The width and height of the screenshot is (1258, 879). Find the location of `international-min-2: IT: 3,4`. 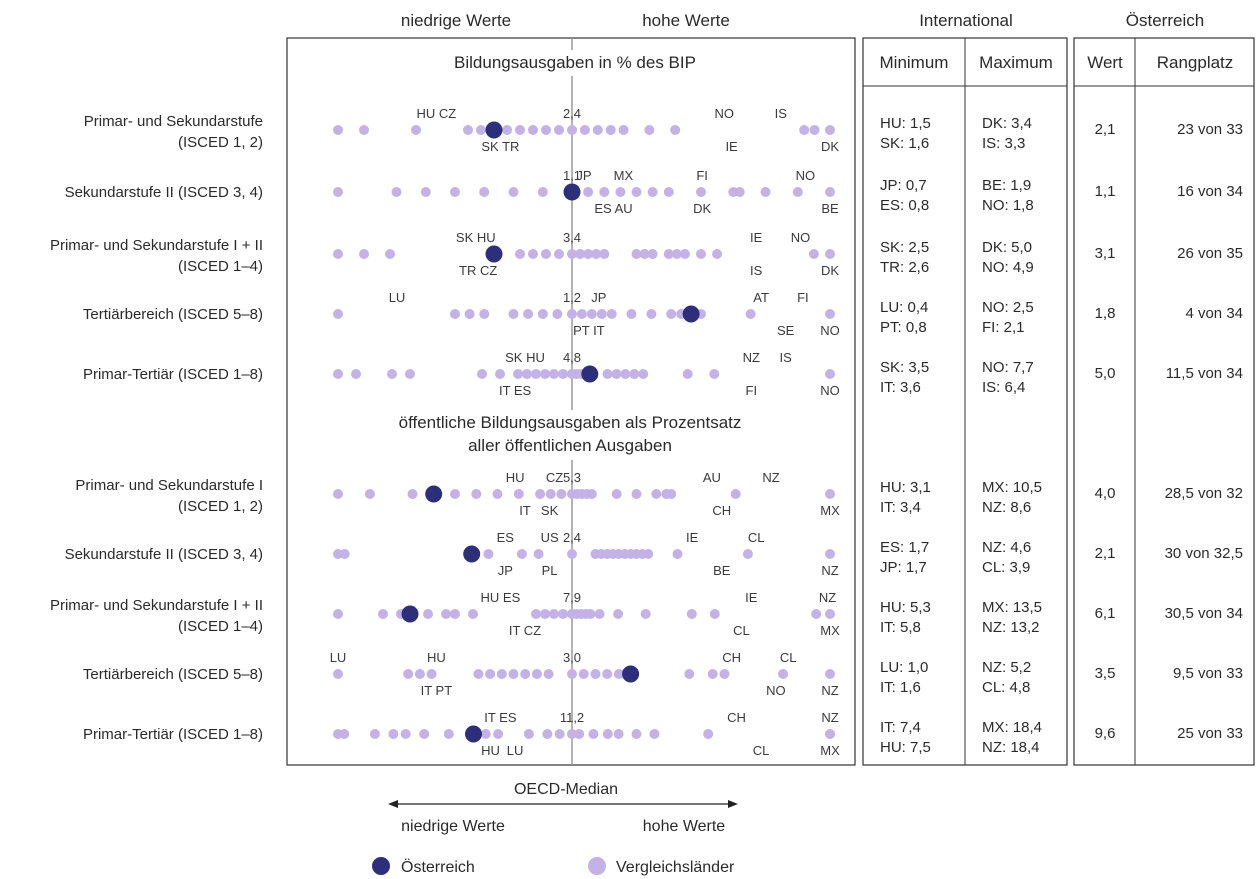

international-min-2: IT: 3,4 is located at coordinates (900, 507).